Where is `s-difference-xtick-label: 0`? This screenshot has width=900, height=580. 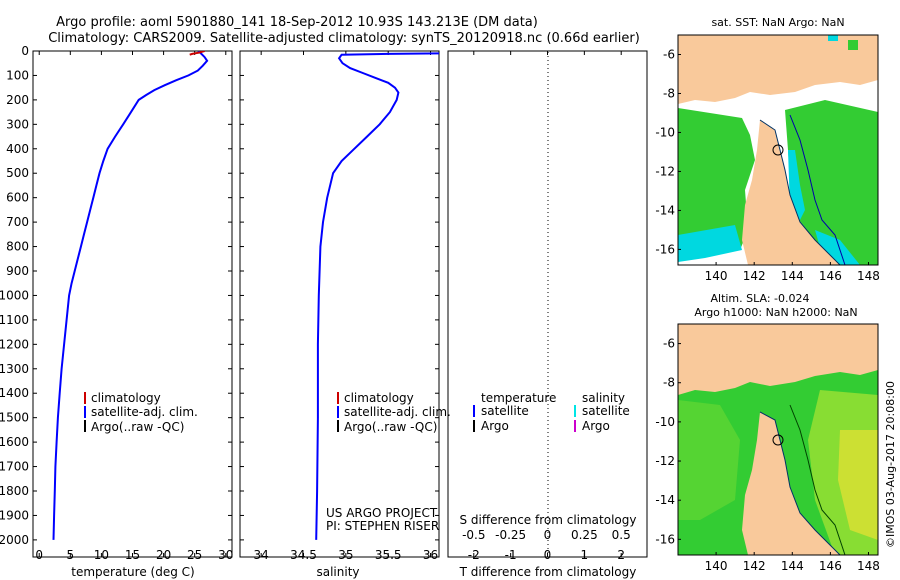 s-difference-xtick-label: 0 is located at coordinates (548, 535).